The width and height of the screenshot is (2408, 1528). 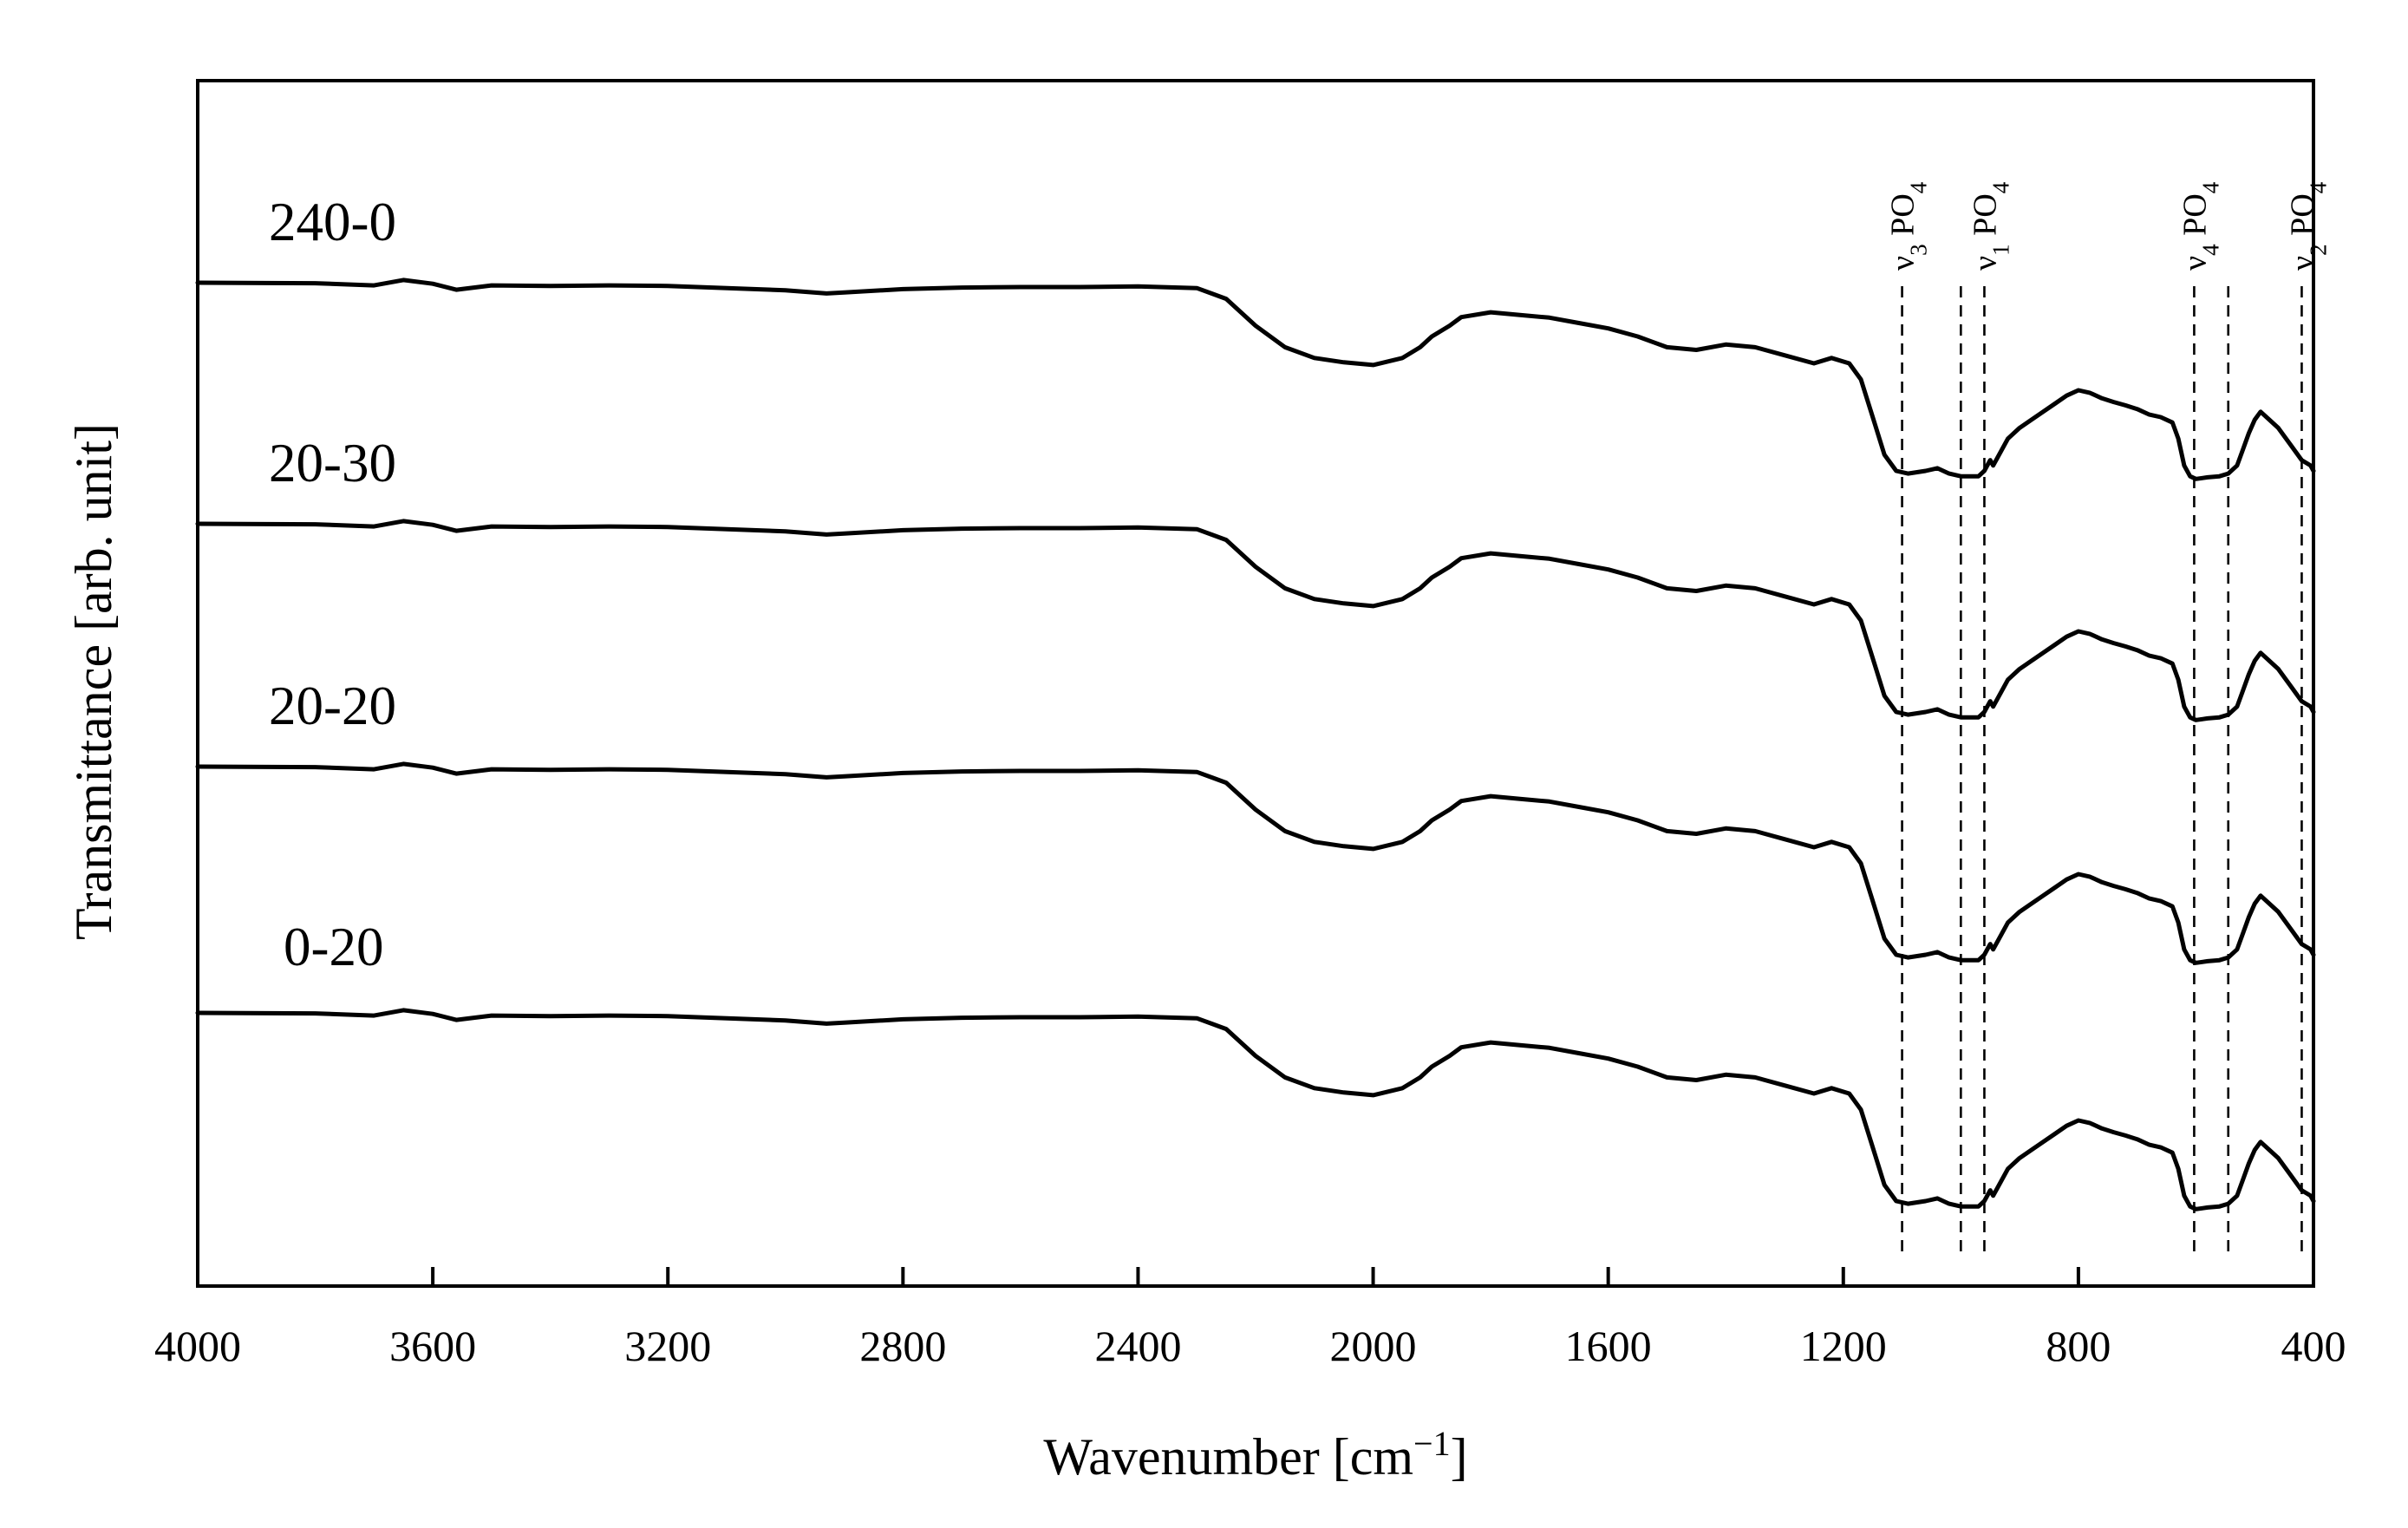 I want to click on series-label-240-0: 240-0, so click(x=333, y=222).